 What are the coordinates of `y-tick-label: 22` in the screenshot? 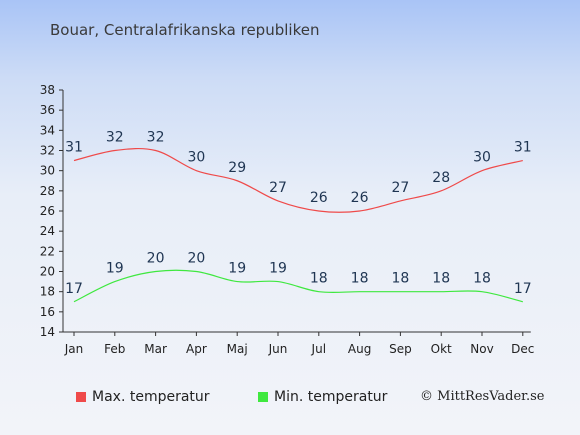 It's located at (47, 251).